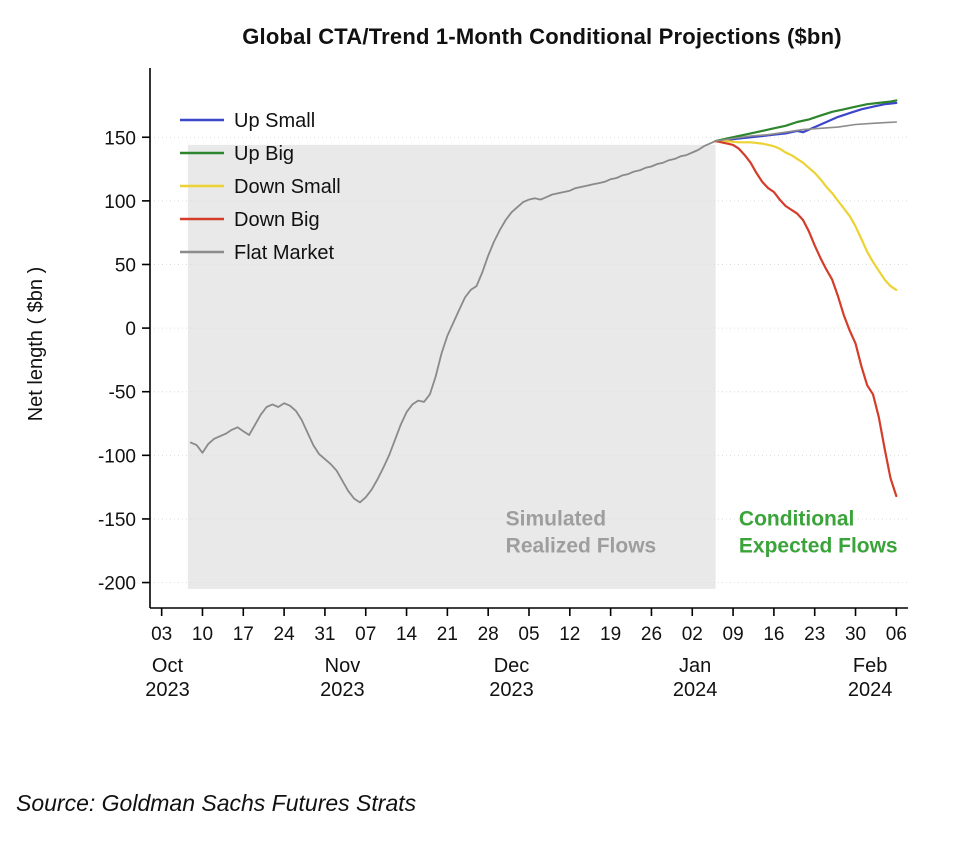  I want to click on x-tick-label: 09, so click(733, 634).